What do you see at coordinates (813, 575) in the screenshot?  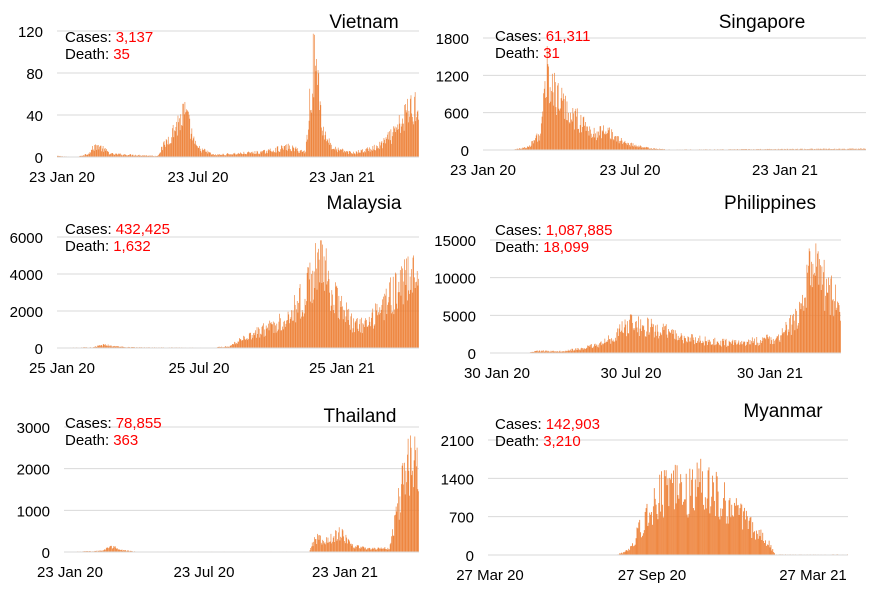 I see `x-tick-label: 27 Mar 21` at bounding box center [813, 575].